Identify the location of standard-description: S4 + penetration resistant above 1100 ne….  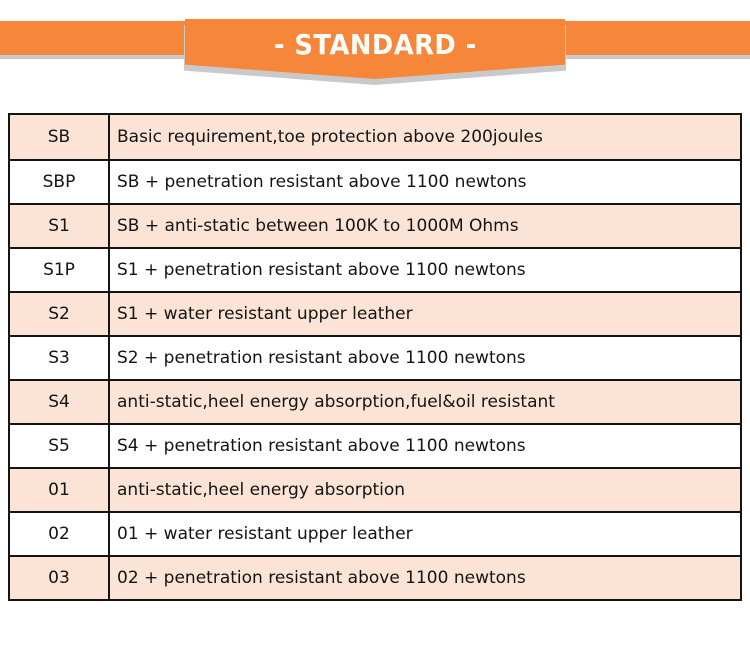
(321, 446).